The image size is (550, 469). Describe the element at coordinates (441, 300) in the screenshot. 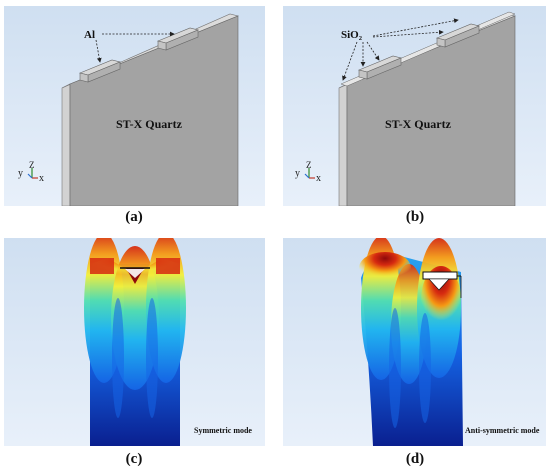

I see `hot-region-right` at that location.